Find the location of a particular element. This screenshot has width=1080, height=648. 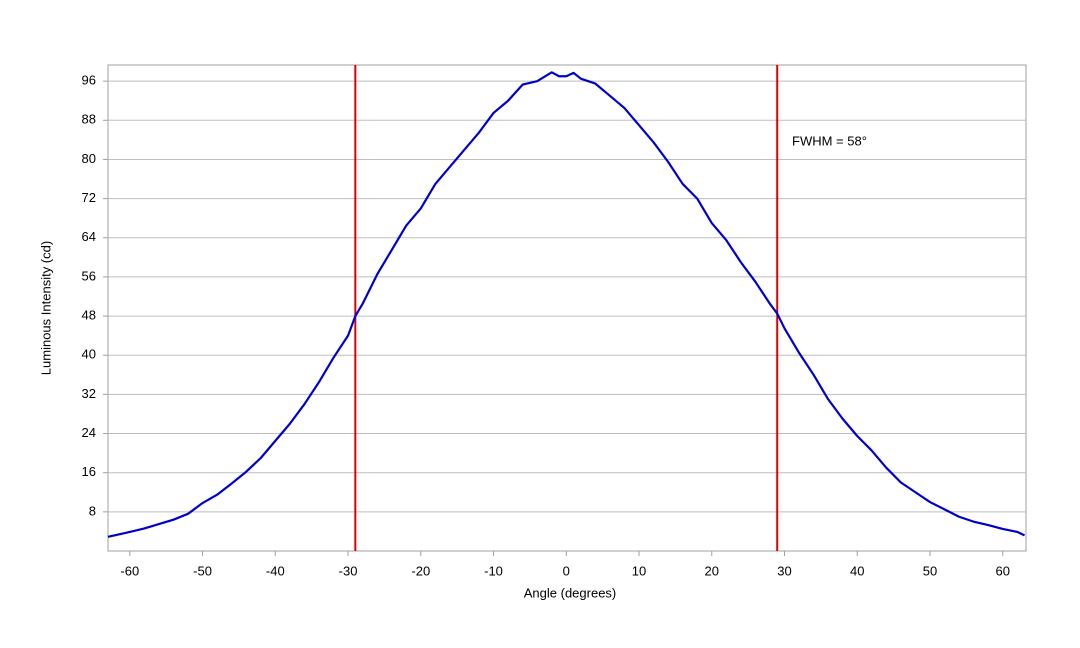

x-tick-label: 40 is located at coordinates (857, 570).